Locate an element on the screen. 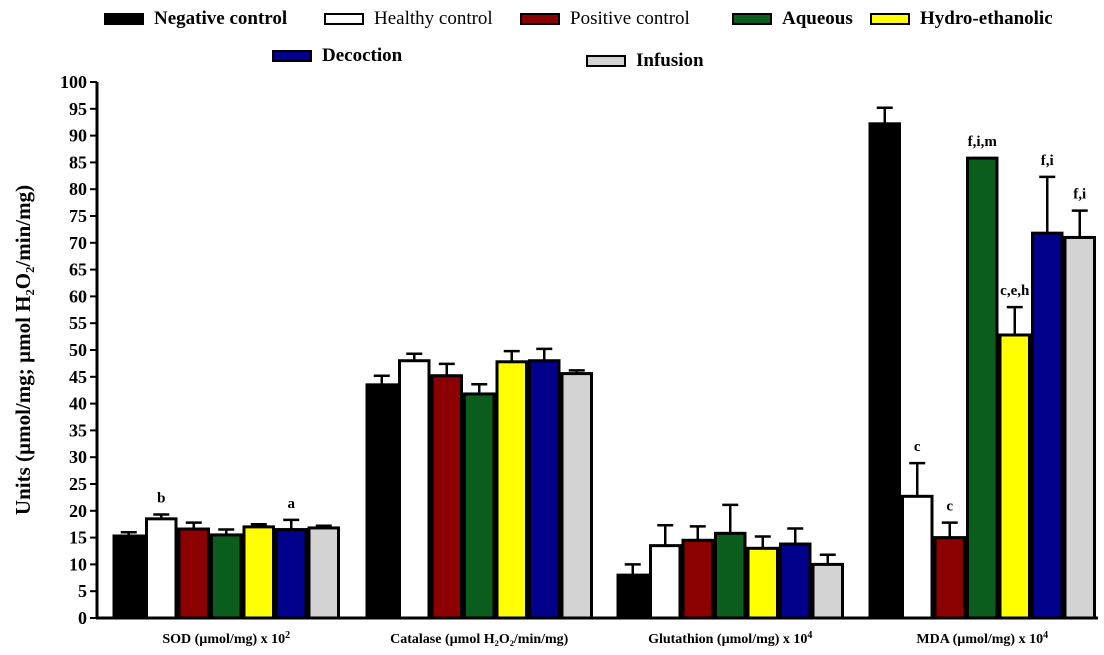 Image resolution: width=1104 pixels, height=655 pixels. y-tick-label: 65 is located at coordinates (78, 270).